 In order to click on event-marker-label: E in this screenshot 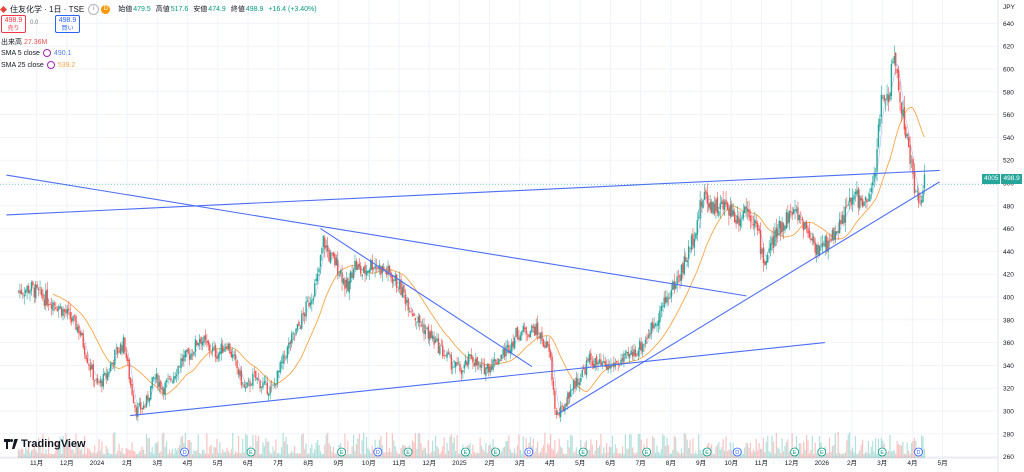, I will do `click(822, 453)`.